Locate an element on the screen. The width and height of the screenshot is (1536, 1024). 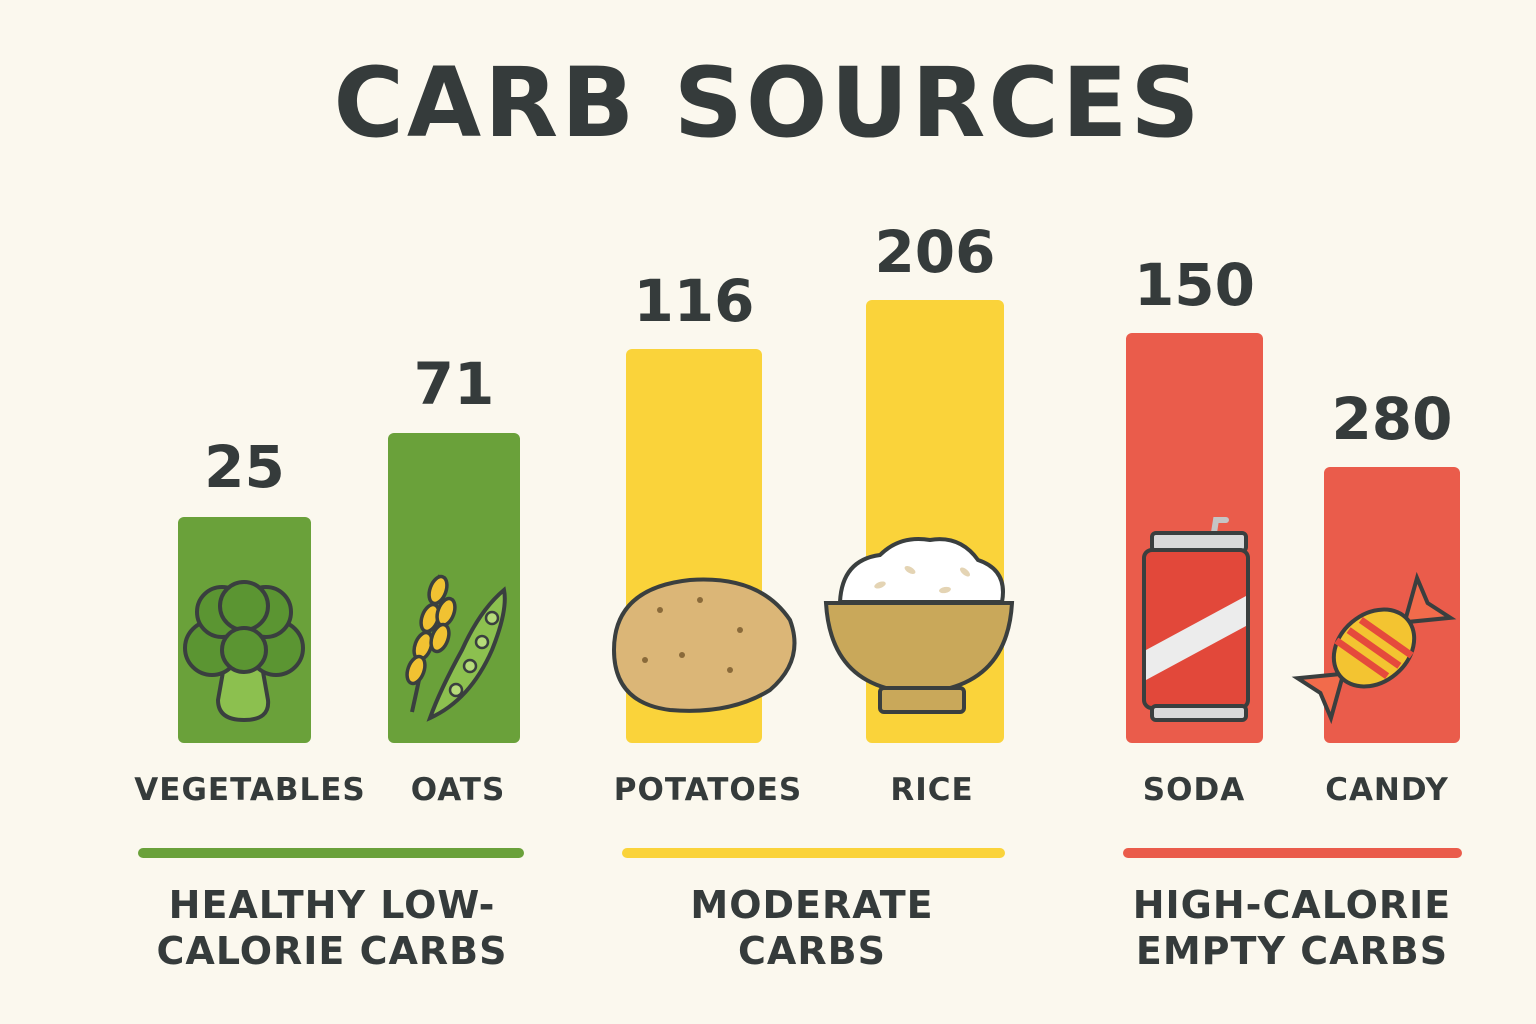
wheat-pea-icon is located at coordinates (456, 648).